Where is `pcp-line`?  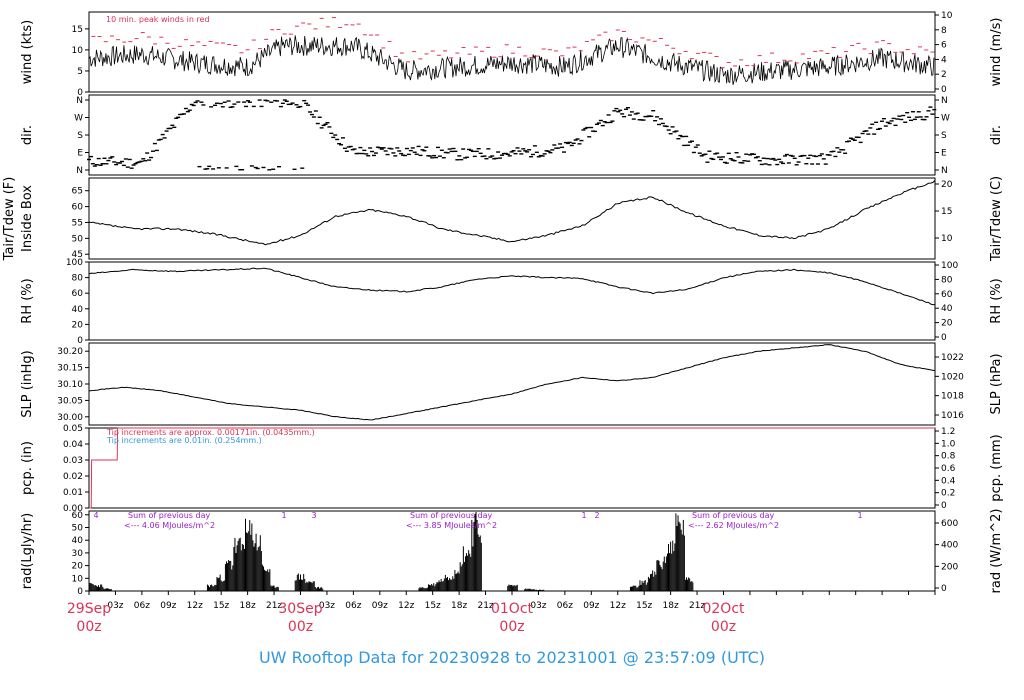 pcp-line is located at coordinates (512, 468).